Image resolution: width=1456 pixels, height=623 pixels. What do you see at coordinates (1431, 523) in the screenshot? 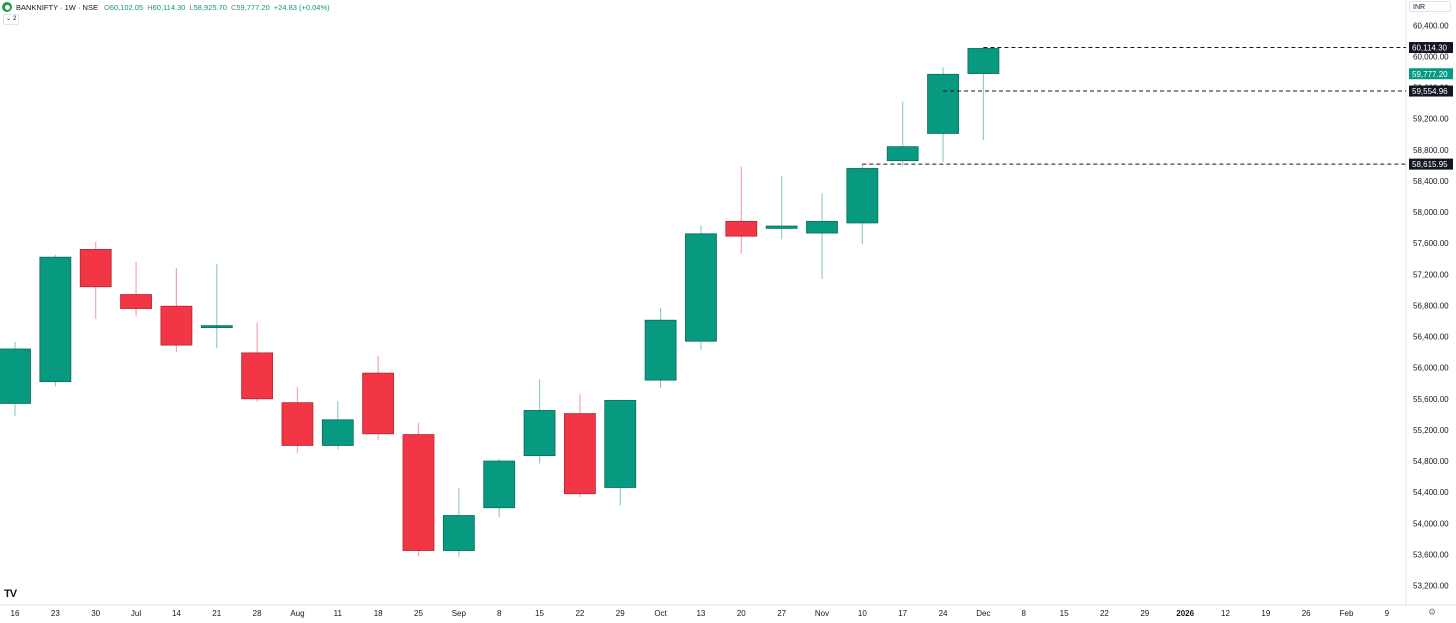
I see `y-tick-label: 54,000.00` at bounding box center [1431, 523].